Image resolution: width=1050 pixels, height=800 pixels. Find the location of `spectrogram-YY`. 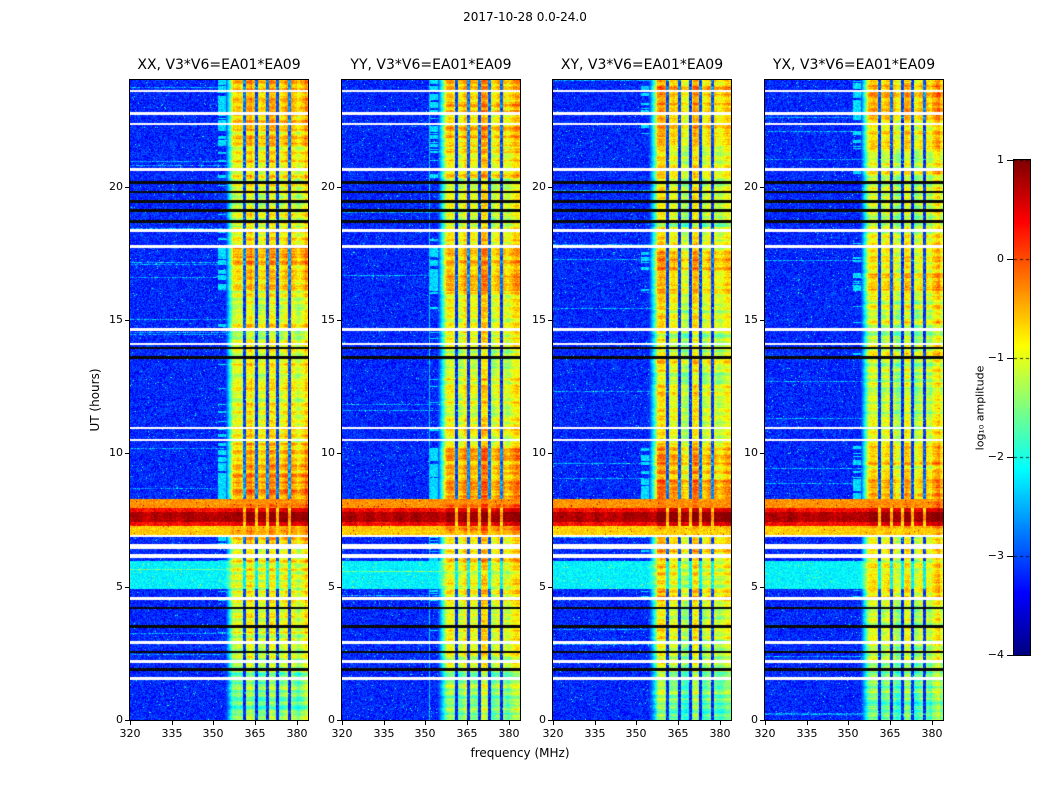

spectrogram-YY is located at coordinates (431, 400).